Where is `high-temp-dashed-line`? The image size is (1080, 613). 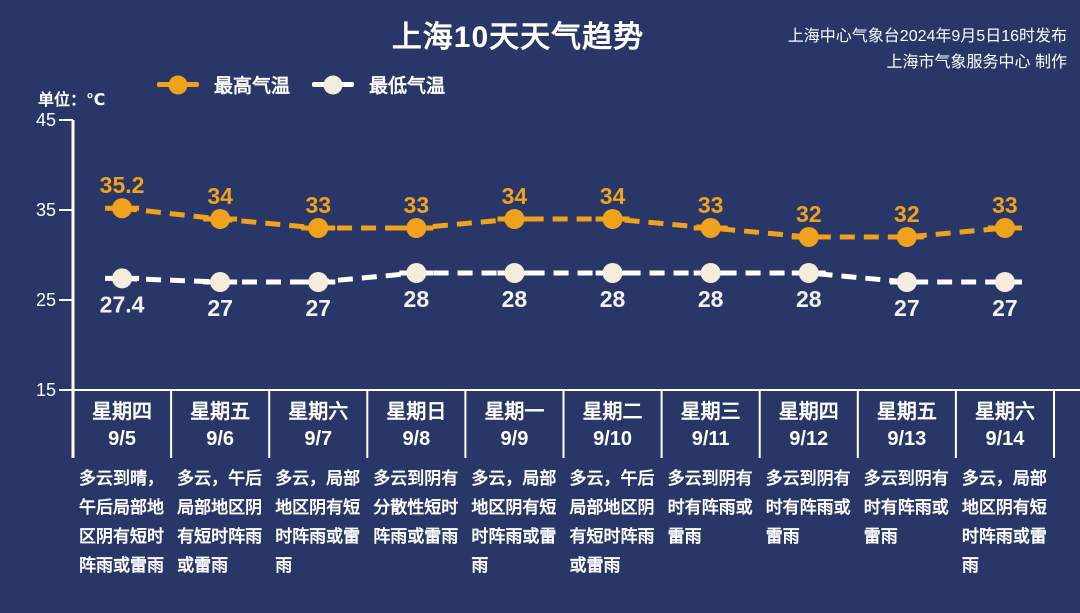 high-temp-dashed-line is located at coordinates (563, 222).